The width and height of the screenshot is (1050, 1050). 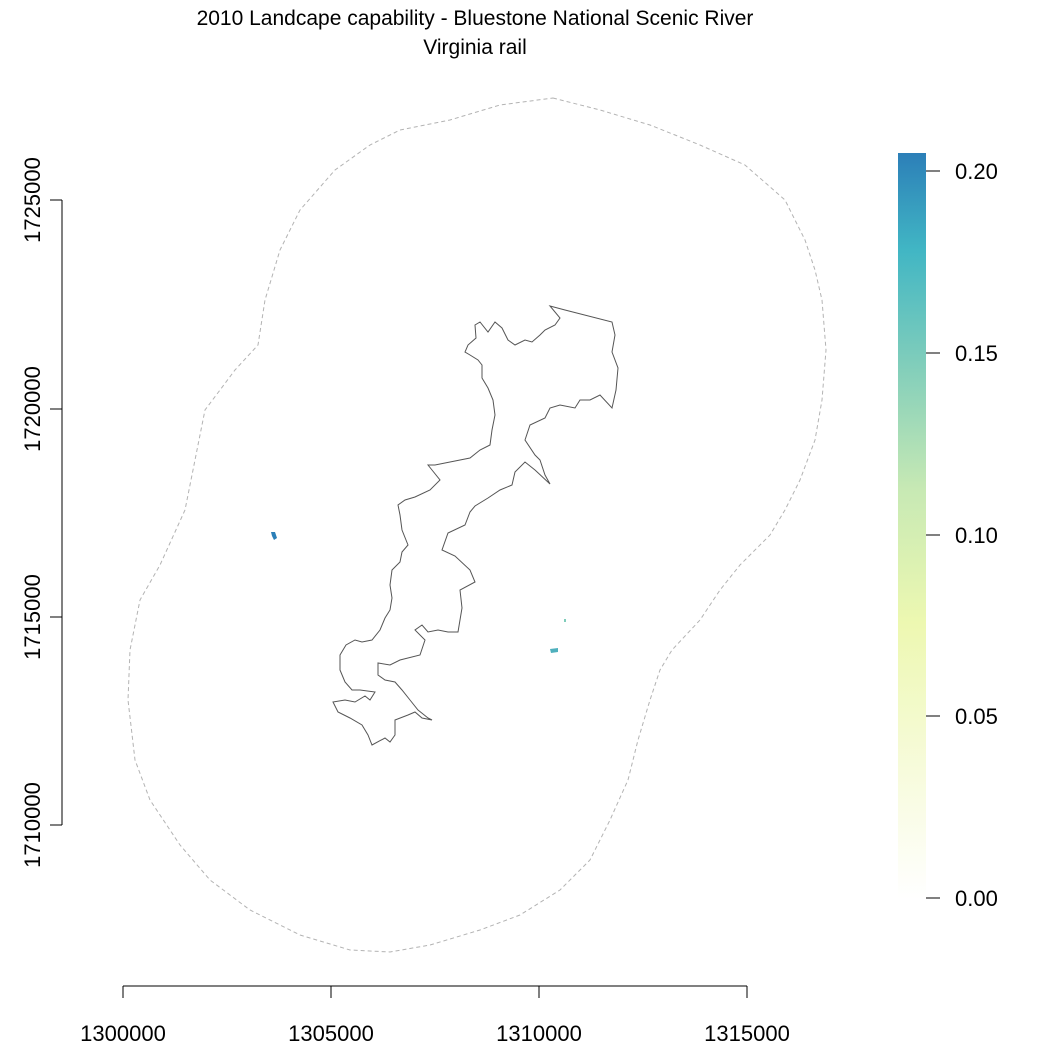 I want to click on legend-tick-label: 0.05, so click(x=976, y=716).